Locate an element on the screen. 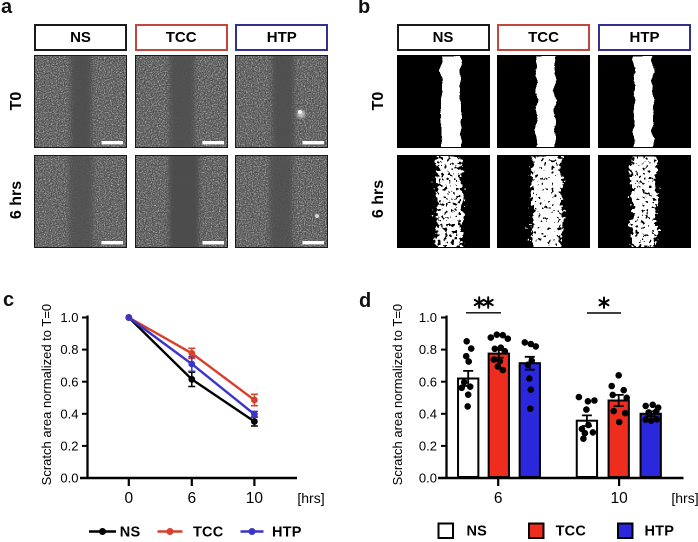 This screenshot has height=542, width=698. svg-text: 0 is located at coordinates (128, 498).